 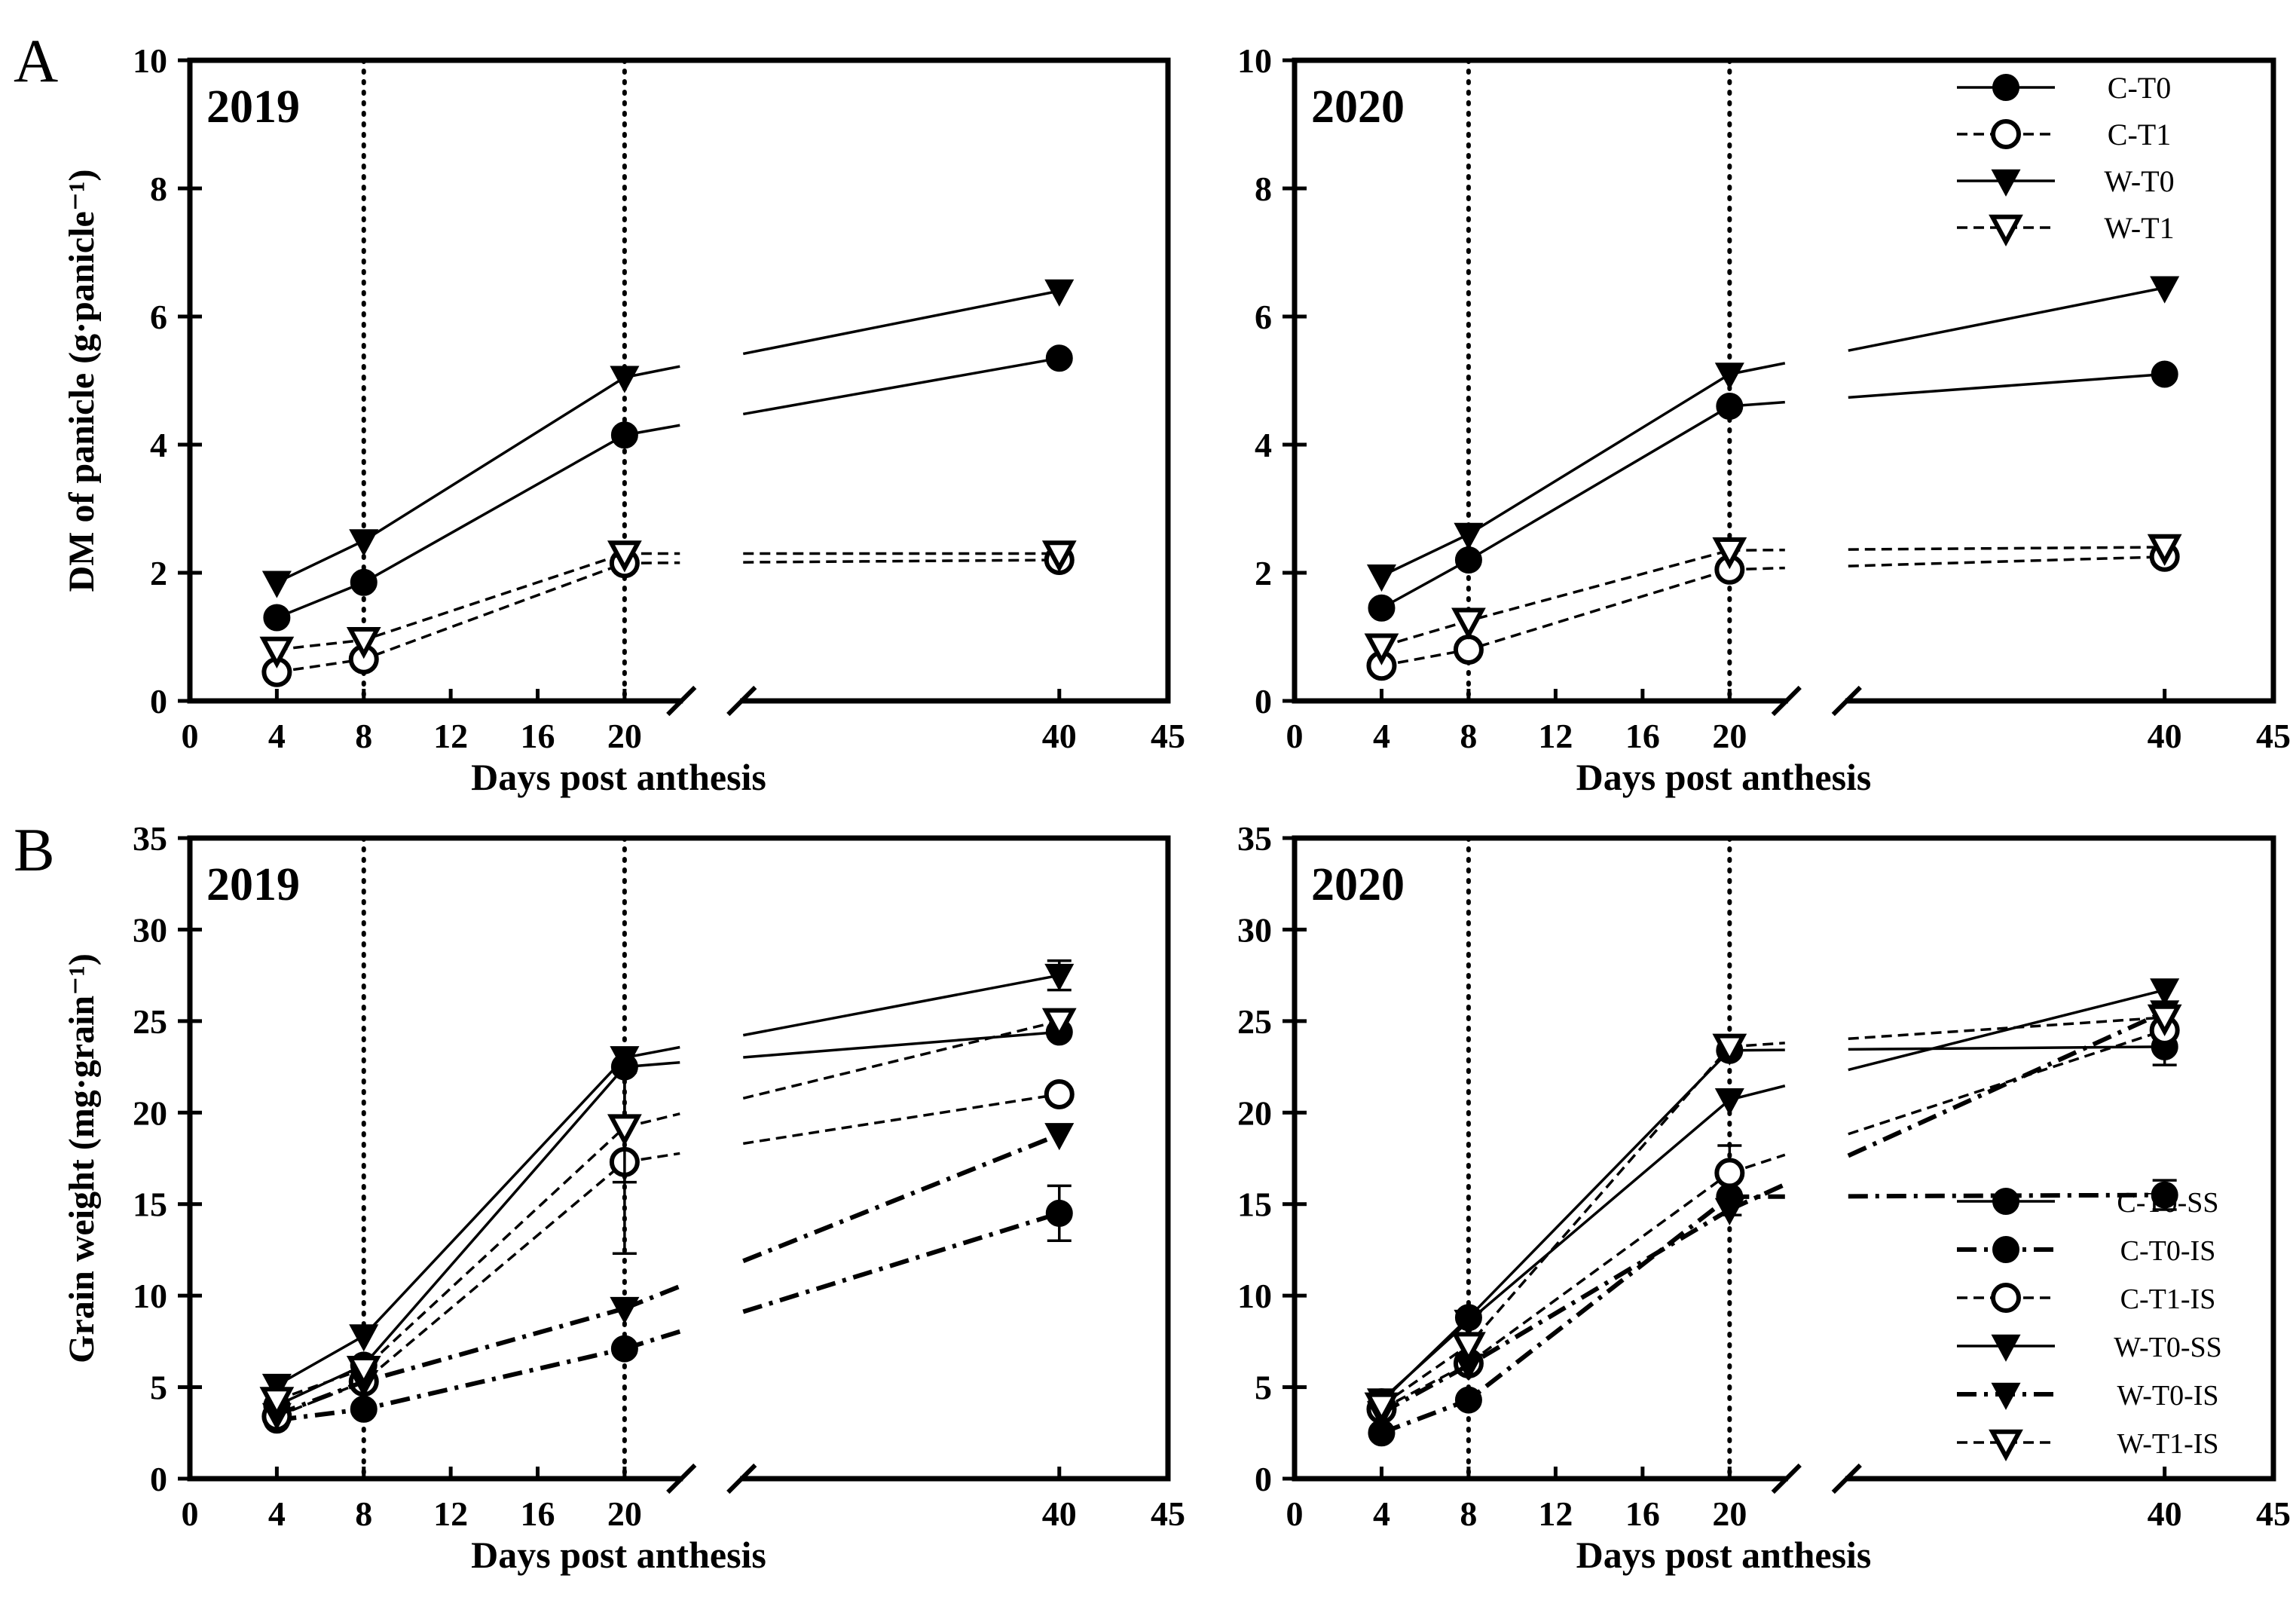 I want to click on series-c-t0, so click(x=668, y=488).